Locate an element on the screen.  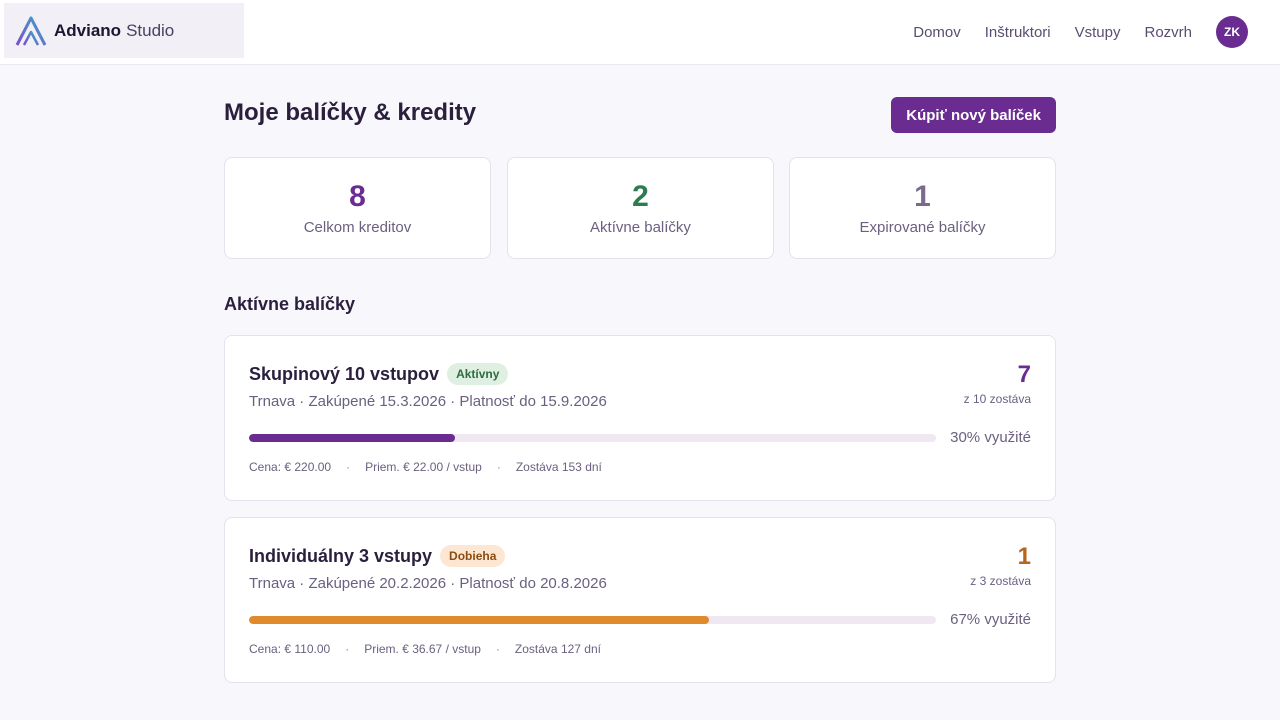
buy-package-button: Kúpiť nový balíček is located at coordinates (973, 115).